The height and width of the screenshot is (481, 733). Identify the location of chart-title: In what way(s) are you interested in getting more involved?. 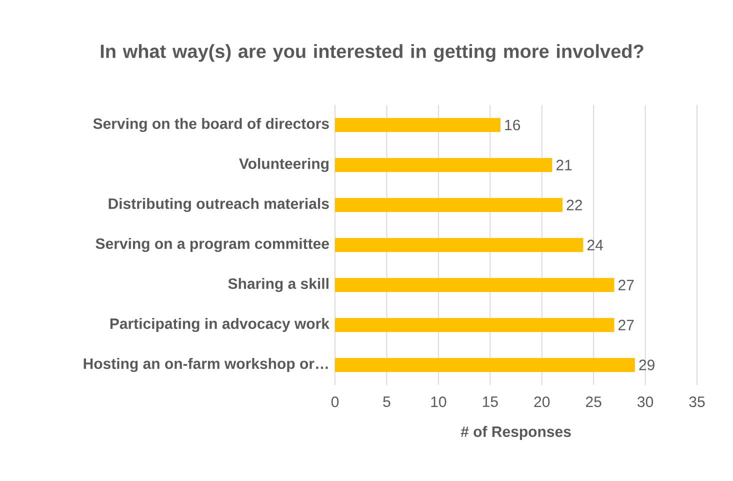
(372, 53).